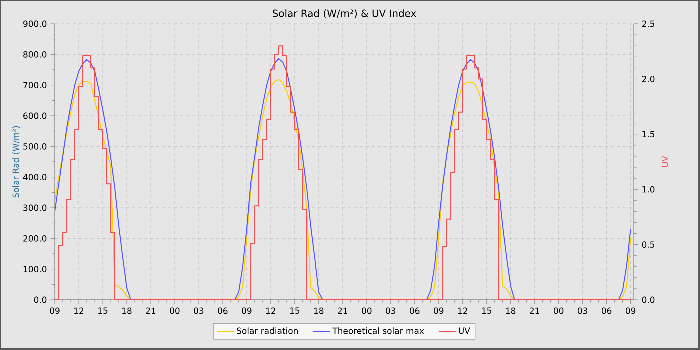 This screenshot has width=700, height=350. What do you see at coordinates (35, 54) in the screenshot?
I see `y-tick-label: 800.0` at bounding box center [35, 54].